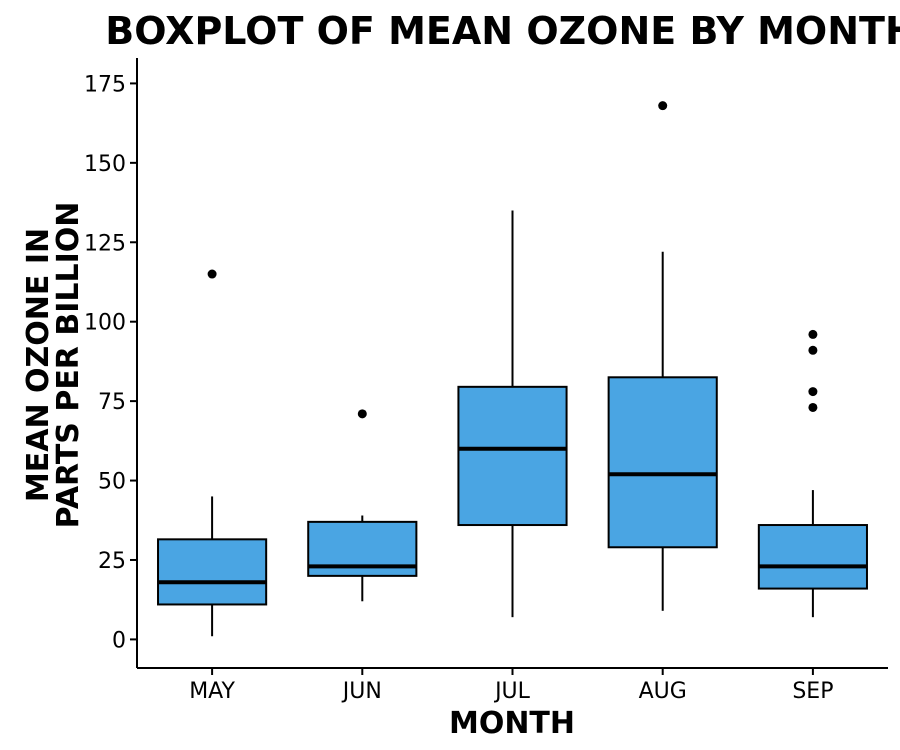 The width and height of the screenshot is (900, 750). Describe the element at coordinates (112, 482) in the screenshot. I see `y-tick-label: 50` at that location.